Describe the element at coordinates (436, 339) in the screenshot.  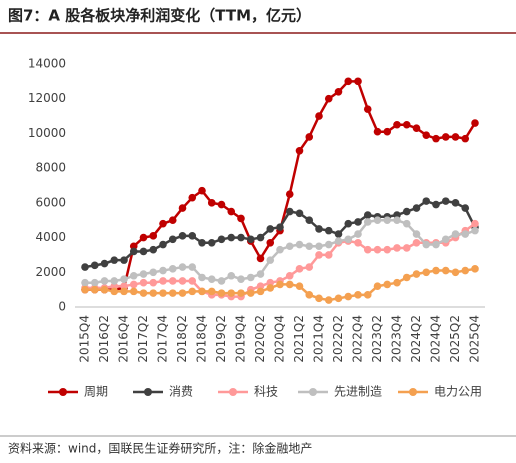
I see `x-tick-label: 2024Q4` at that location.